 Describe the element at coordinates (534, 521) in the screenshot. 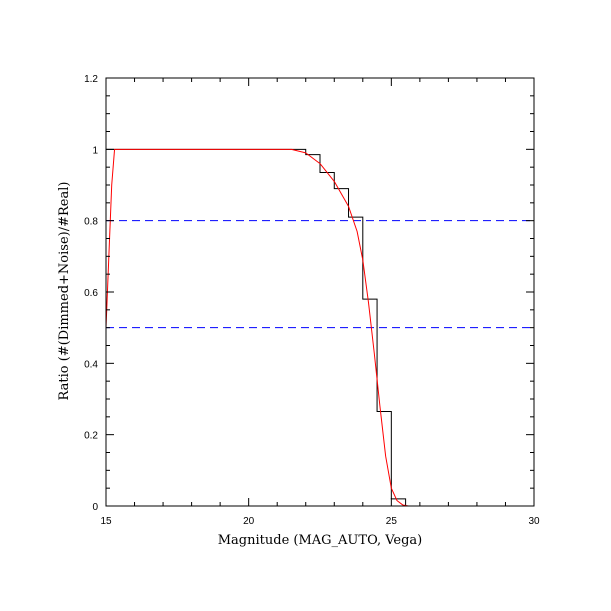

I see `x-tick-label: 30` at that location.